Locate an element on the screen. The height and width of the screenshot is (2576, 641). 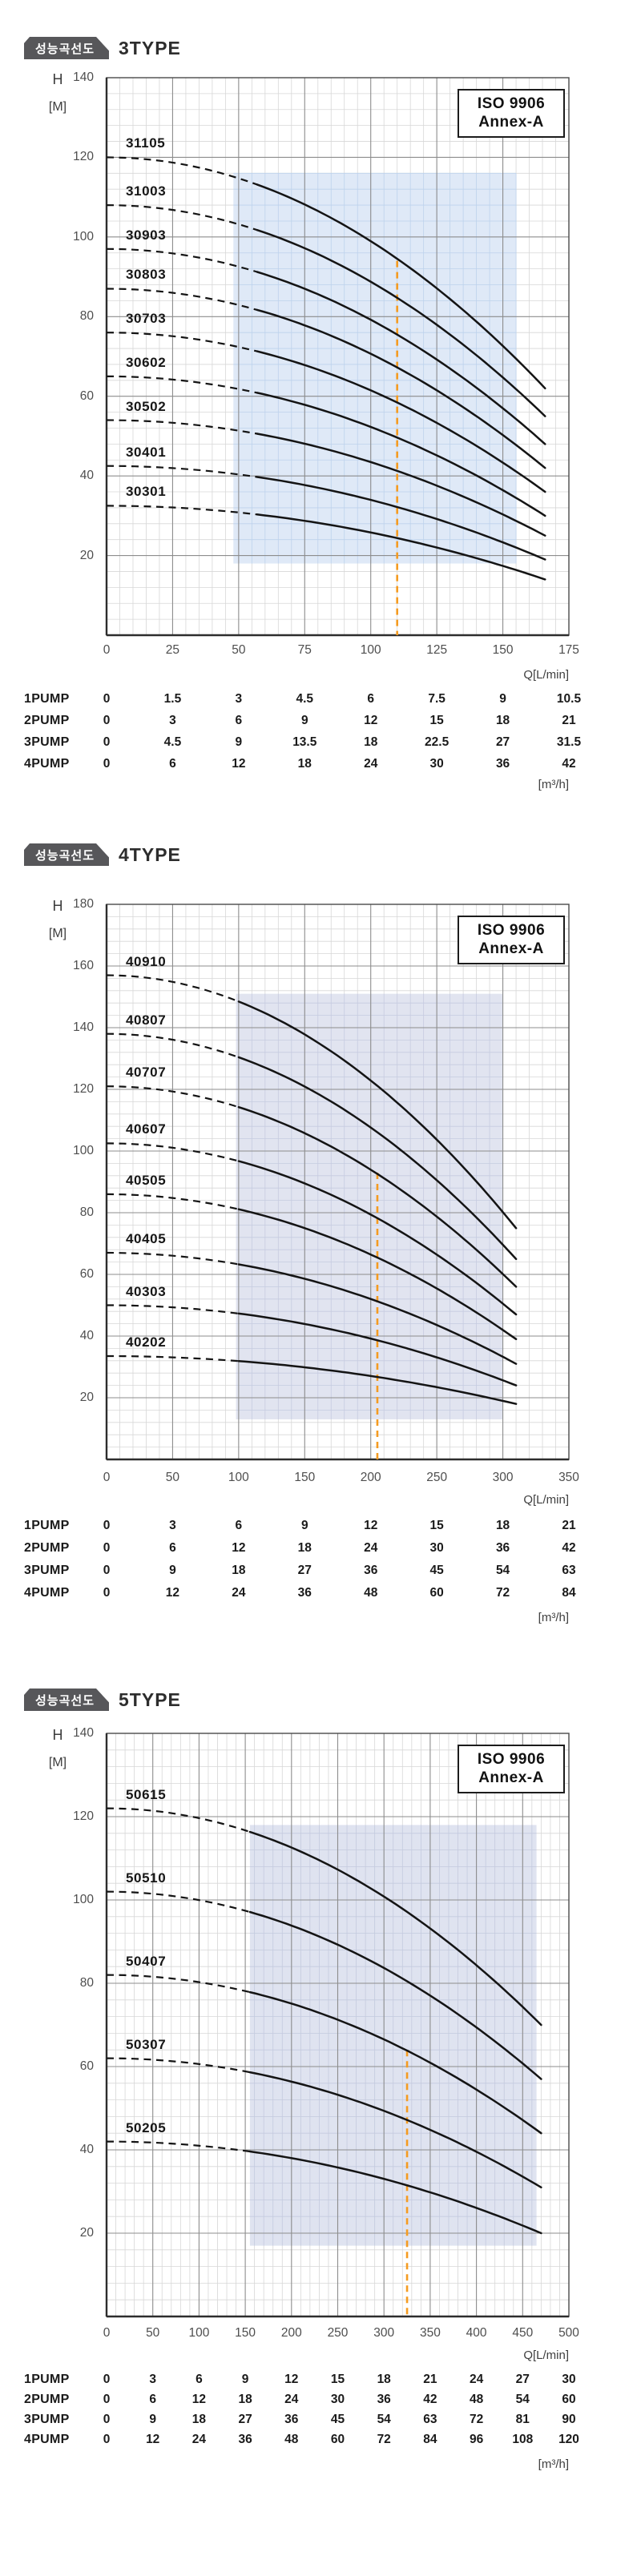
table-cell: 72 is located at coordinates (476, 2419).